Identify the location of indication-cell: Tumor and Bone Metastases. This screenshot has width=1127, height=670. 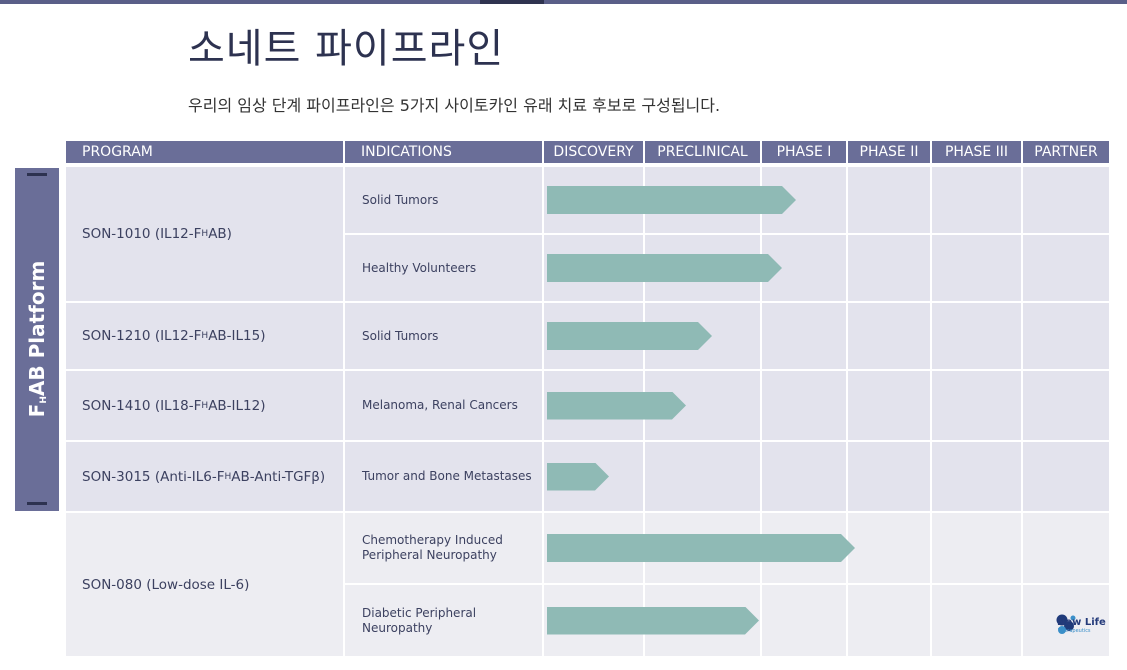
(443, 476).